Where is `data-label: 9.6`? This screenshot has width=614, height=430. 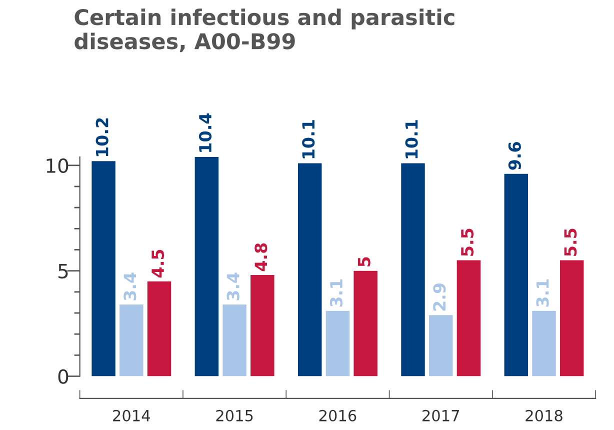
data-label: 9.6 is located at coordinates (514, 156).